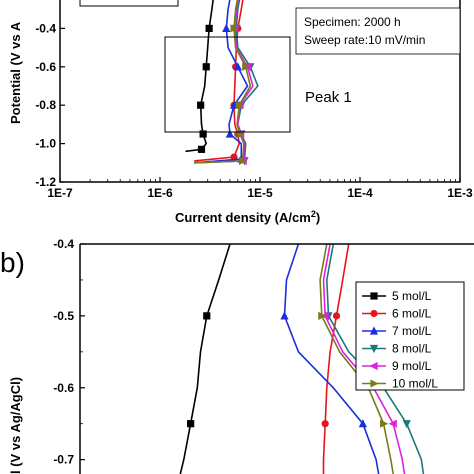 This screenshot has height=474, width=474. I want to click on panel-b-ytick-label: -0.4, so click(63, 244).